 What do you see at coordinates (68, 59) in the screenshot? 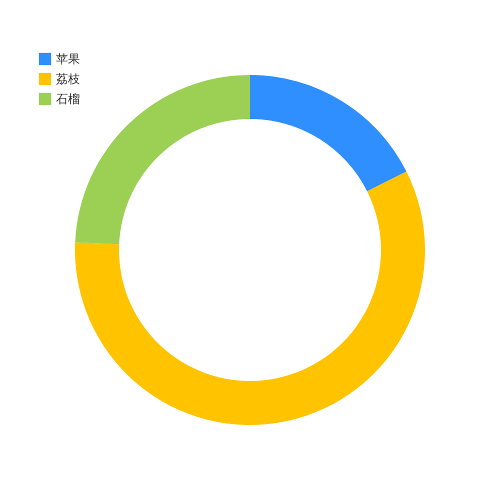
I see `legend-label: 苹果` at bounding box center [68, 59].